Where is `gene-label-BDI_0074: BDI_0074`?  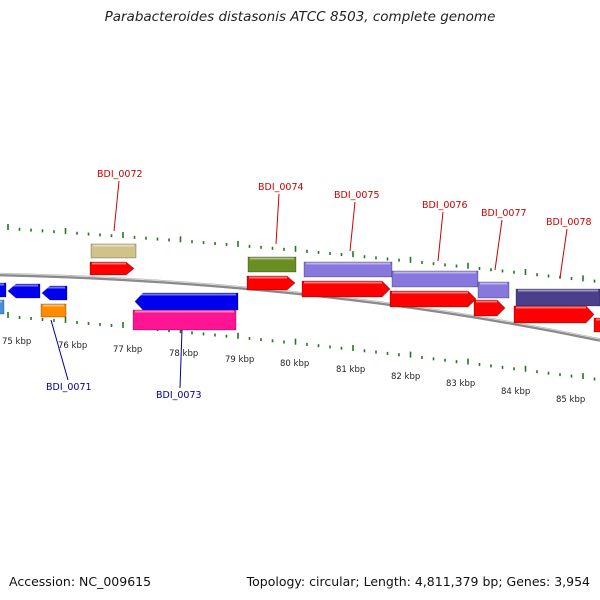
gene-label-BDI_0074: BDI_0074 is located at coordinates (281, 187).